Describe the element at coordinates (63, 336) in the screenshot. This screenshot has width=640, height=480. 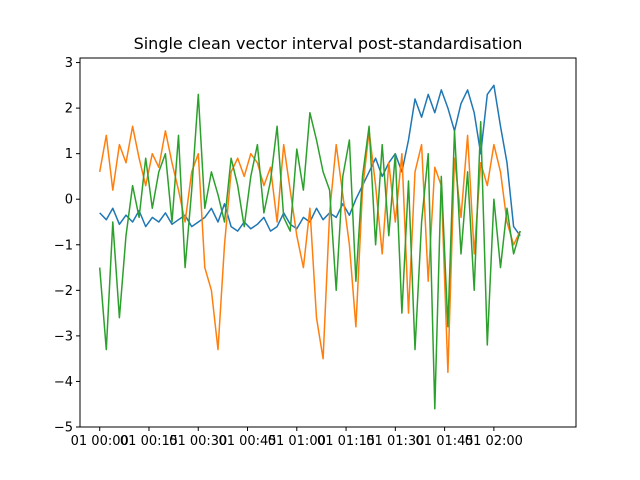
I see `y-tick-label: −3` at that location.